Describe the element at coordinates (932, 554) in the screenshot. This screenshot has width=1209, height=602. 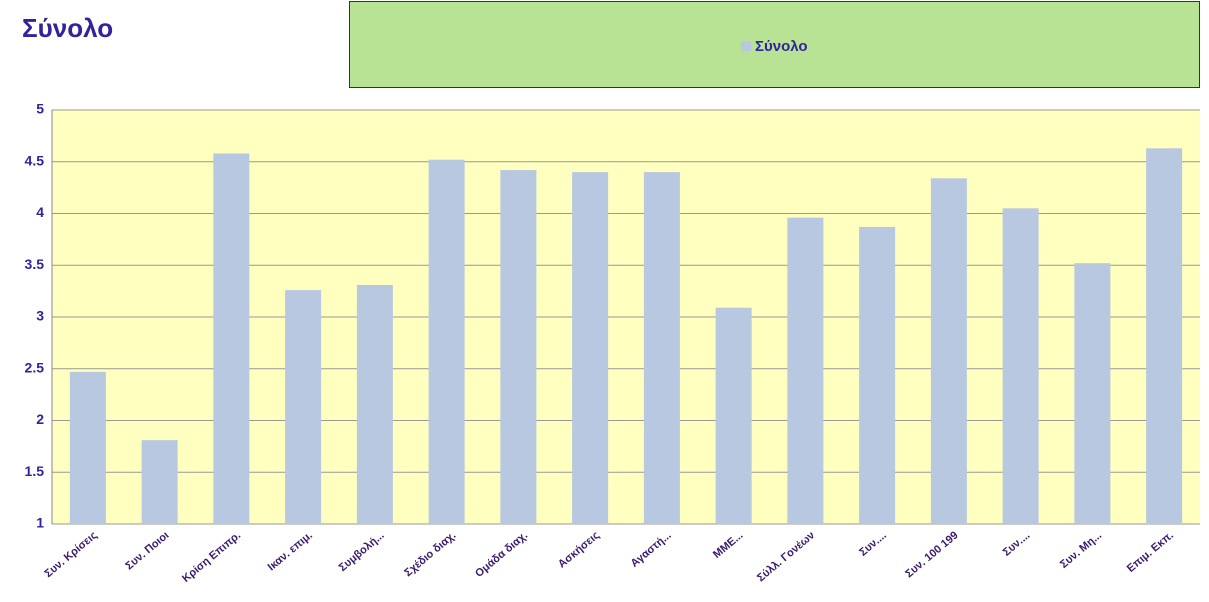
I see `x-tick-label: Συν. 100 199` at that location.